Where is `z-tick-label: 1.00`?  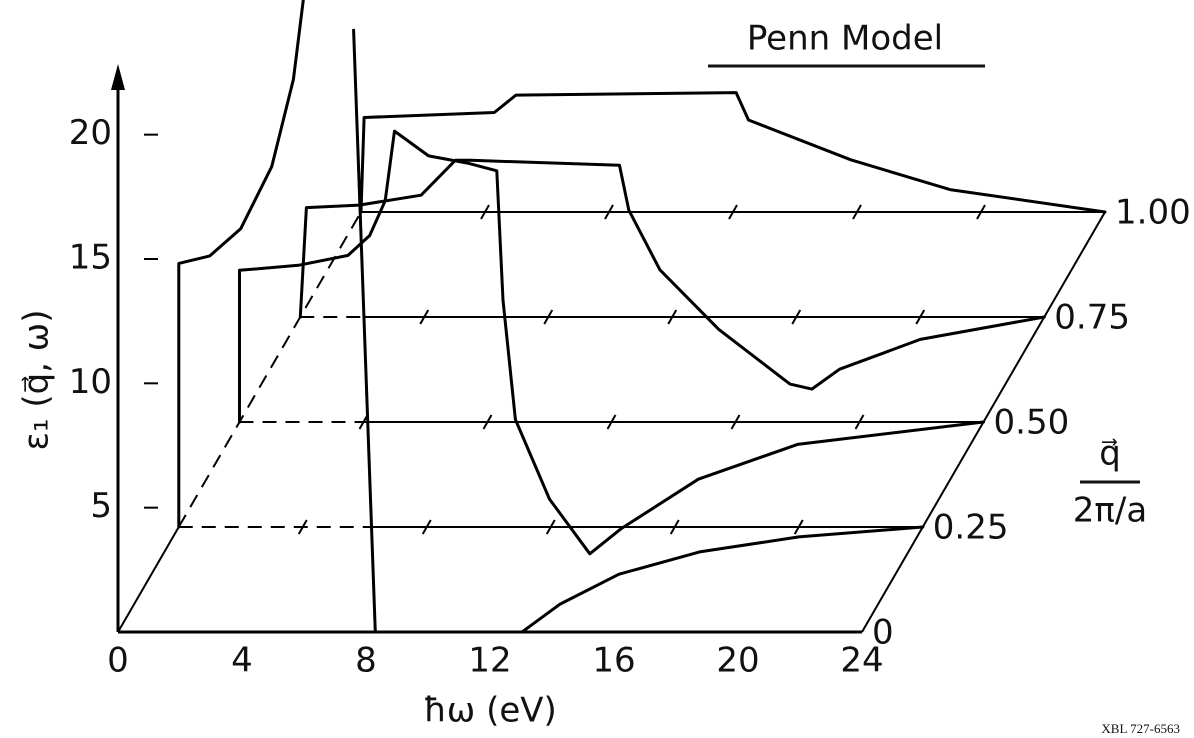
z-tick-label: 1.00 is located at coordinates (1153, 213).